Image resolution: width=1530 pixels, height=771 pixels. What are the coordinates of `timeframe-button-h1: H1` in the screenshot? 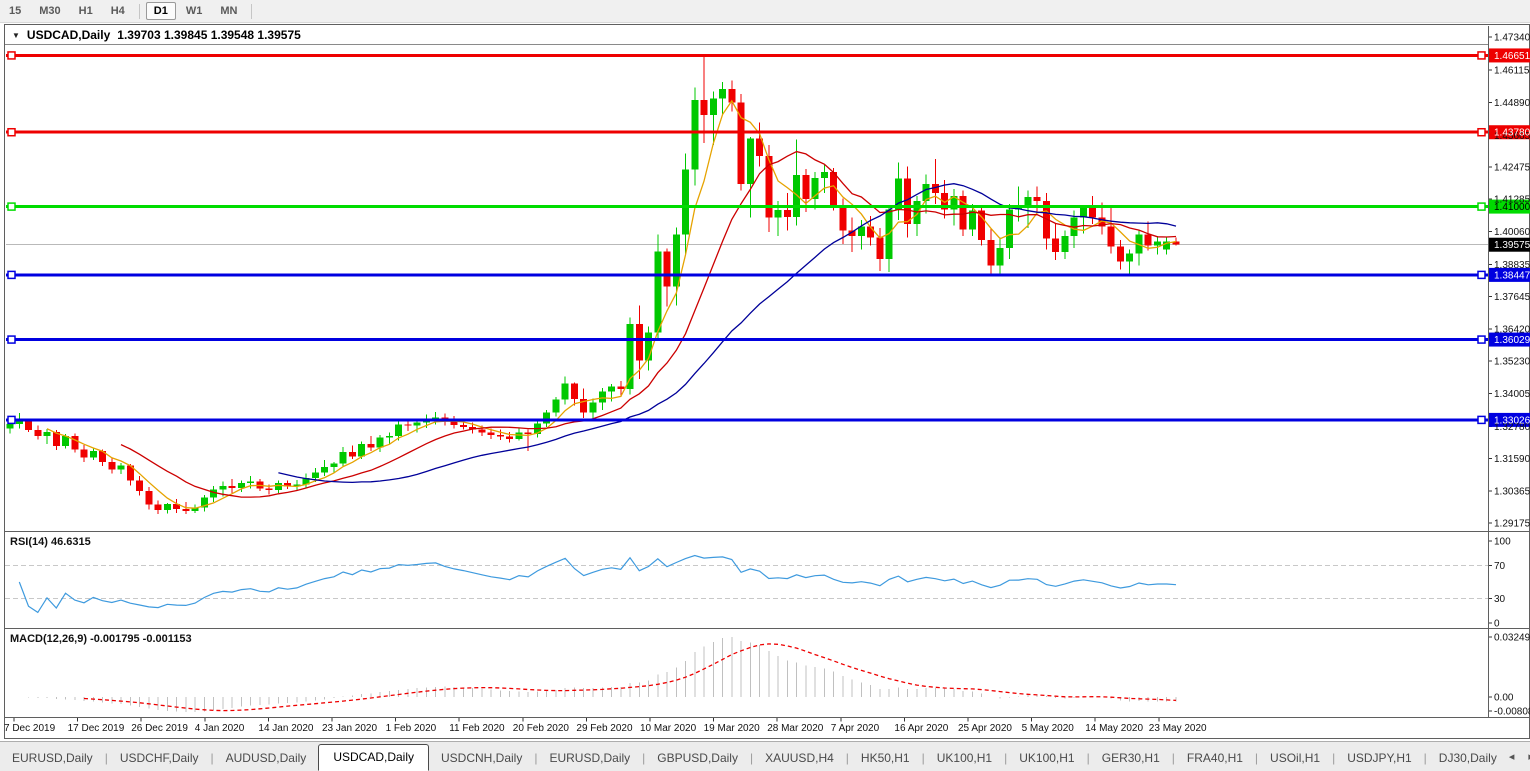 It's located at (85, 11).